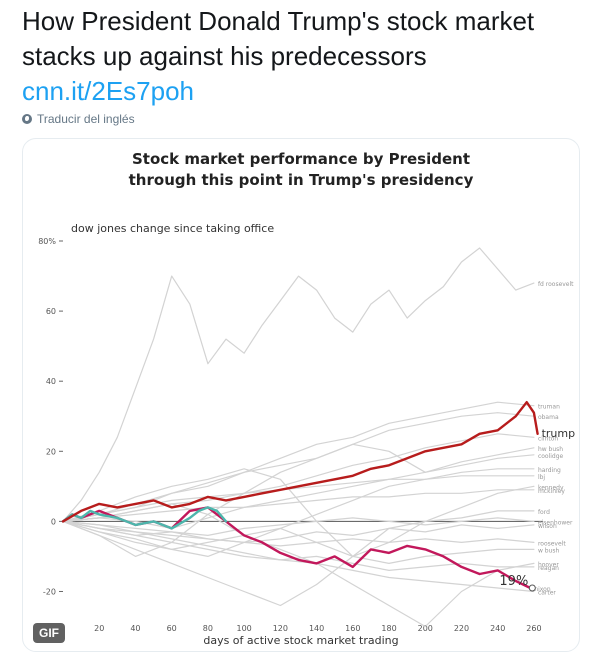 Image resolution: width=600 pixels, height=655 pixels. I want to click on x-tick-label: 260, so click(533, 628).